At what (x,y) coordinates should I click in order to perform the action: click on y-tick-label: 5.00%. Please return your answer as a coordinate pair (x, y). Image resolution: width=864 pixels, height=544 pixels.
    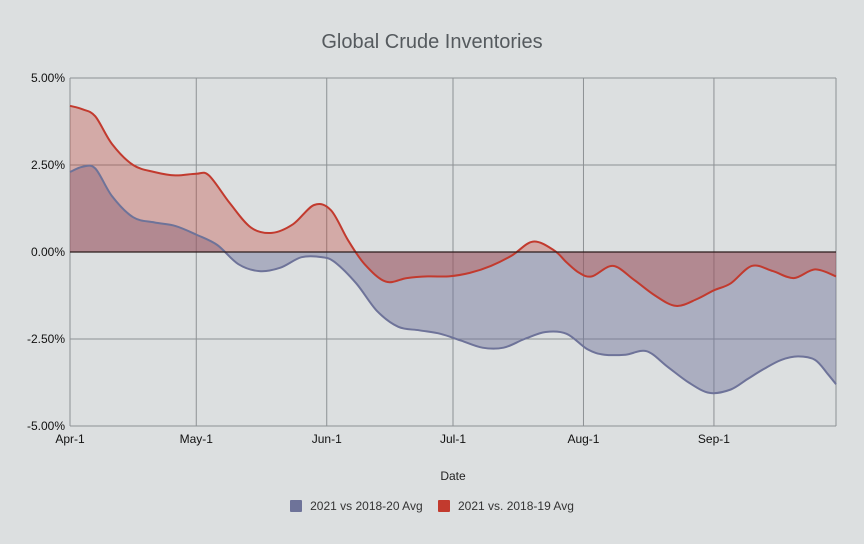
    Looking at the image, I should click on (48, 78).